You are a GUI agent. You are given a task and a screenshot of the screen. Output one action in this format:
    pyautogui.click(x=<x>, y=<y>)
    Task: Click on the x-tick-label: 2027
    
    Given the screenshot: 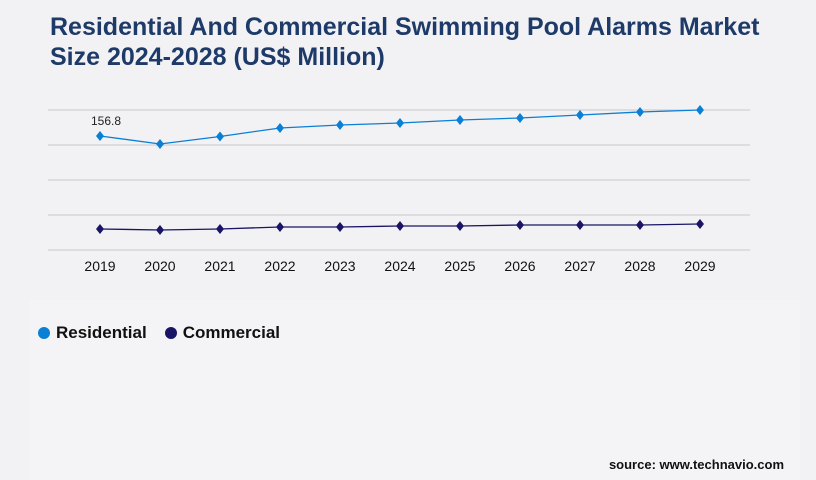 What is the action you would take?
    pyautogui.click(x=579, y=266)
    